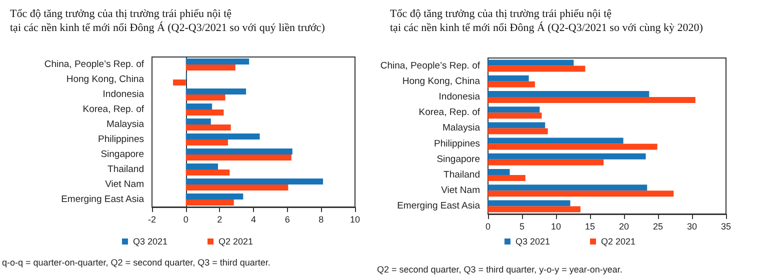  Describe the element at coordinates (547, 21) in the screenshot. I see `chart-title: Tốc độ tăng trưởng của thị trường trái phiếu nội tệ tại các nền kinh tế mới nổi Đông Á (Q2-Q3/2021 so với cùng kỳ 2020)` at that location.